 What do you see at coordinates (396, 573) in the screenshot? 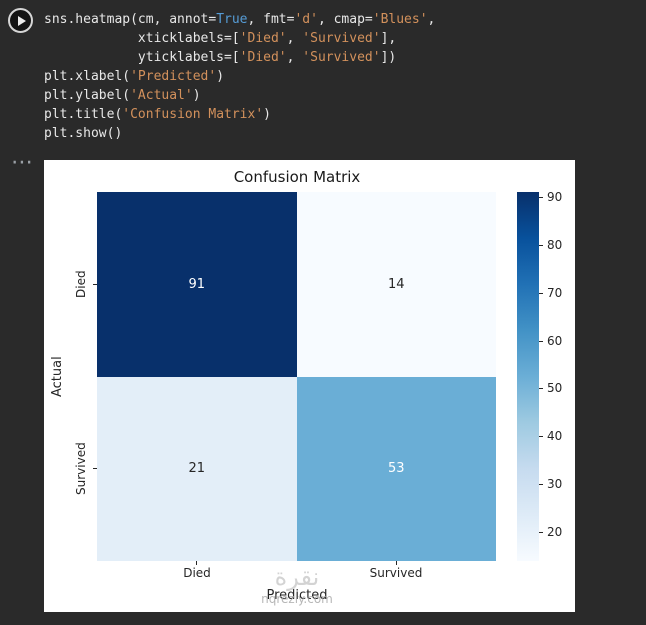
I see `x-tick-label: Survived` at bounding box center [396, 573].